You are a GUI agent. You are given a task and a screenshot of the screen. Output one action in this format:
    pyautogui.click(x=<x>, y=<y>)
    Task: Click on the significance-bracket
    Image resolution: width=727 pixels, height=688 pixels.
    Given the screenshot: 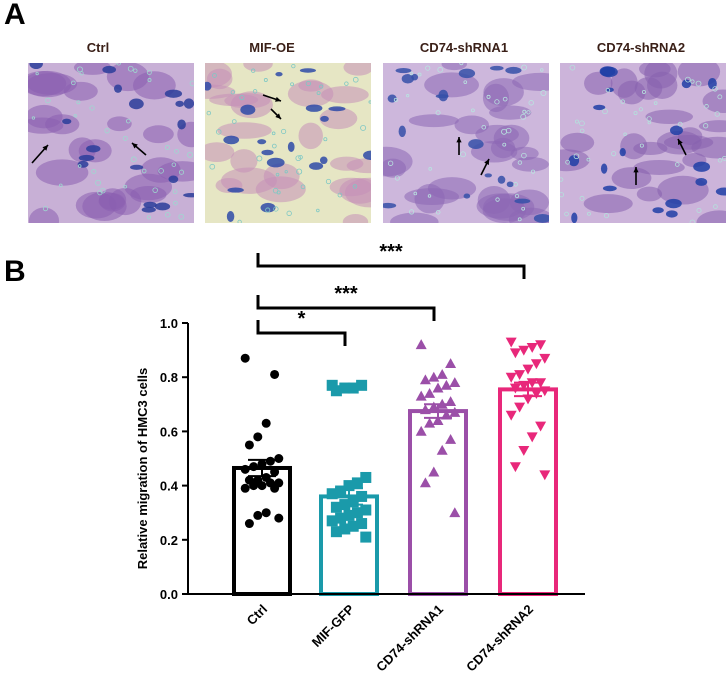 What is the action you would take?
    pyautogui.click(x=346, y=308)
    